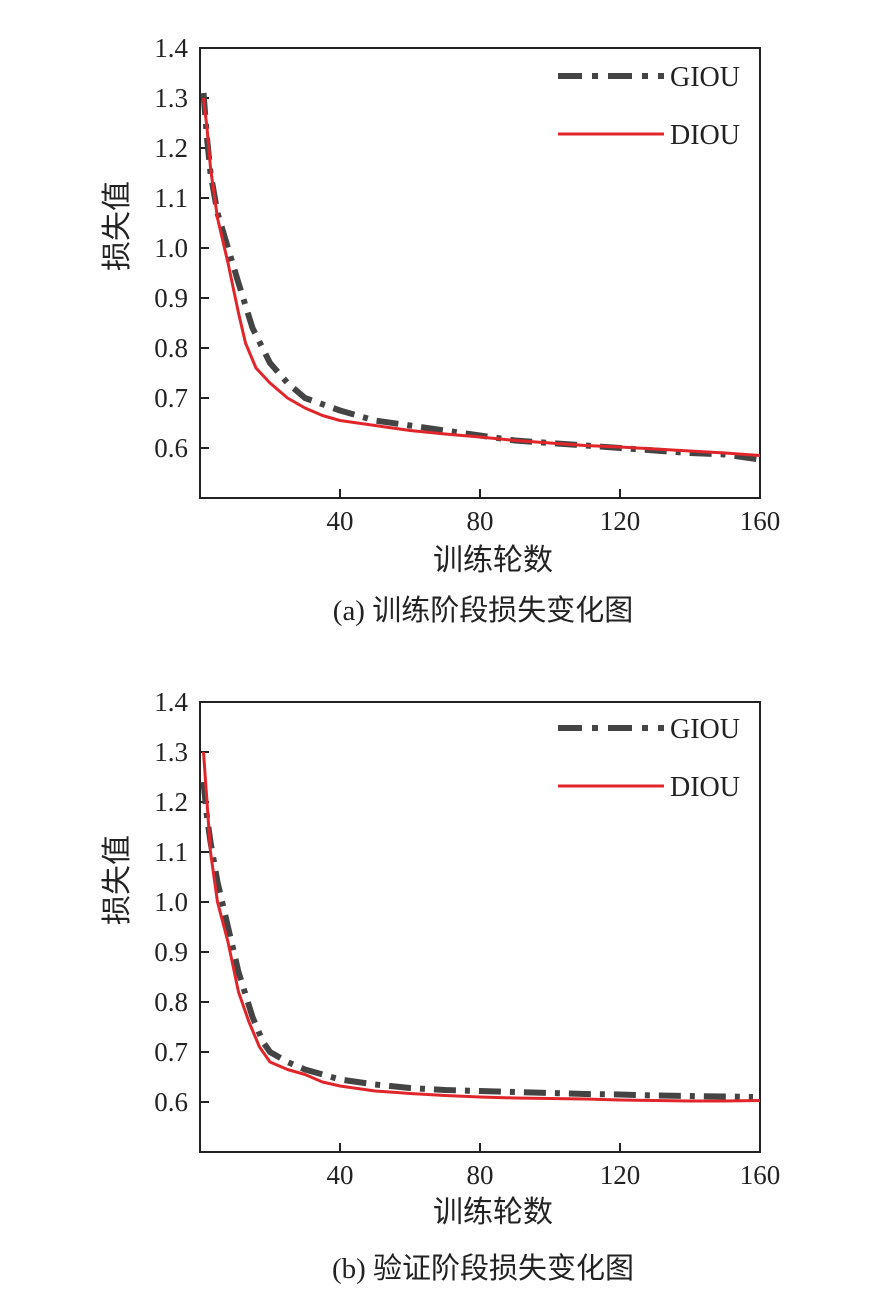 Image resolution: width=888 pixels, height=1316 pixels. Describe the element at coordinates (483, 610) in the screenshot. I see `figure-caption: (a) 训练阶段损失变化图` at that location.